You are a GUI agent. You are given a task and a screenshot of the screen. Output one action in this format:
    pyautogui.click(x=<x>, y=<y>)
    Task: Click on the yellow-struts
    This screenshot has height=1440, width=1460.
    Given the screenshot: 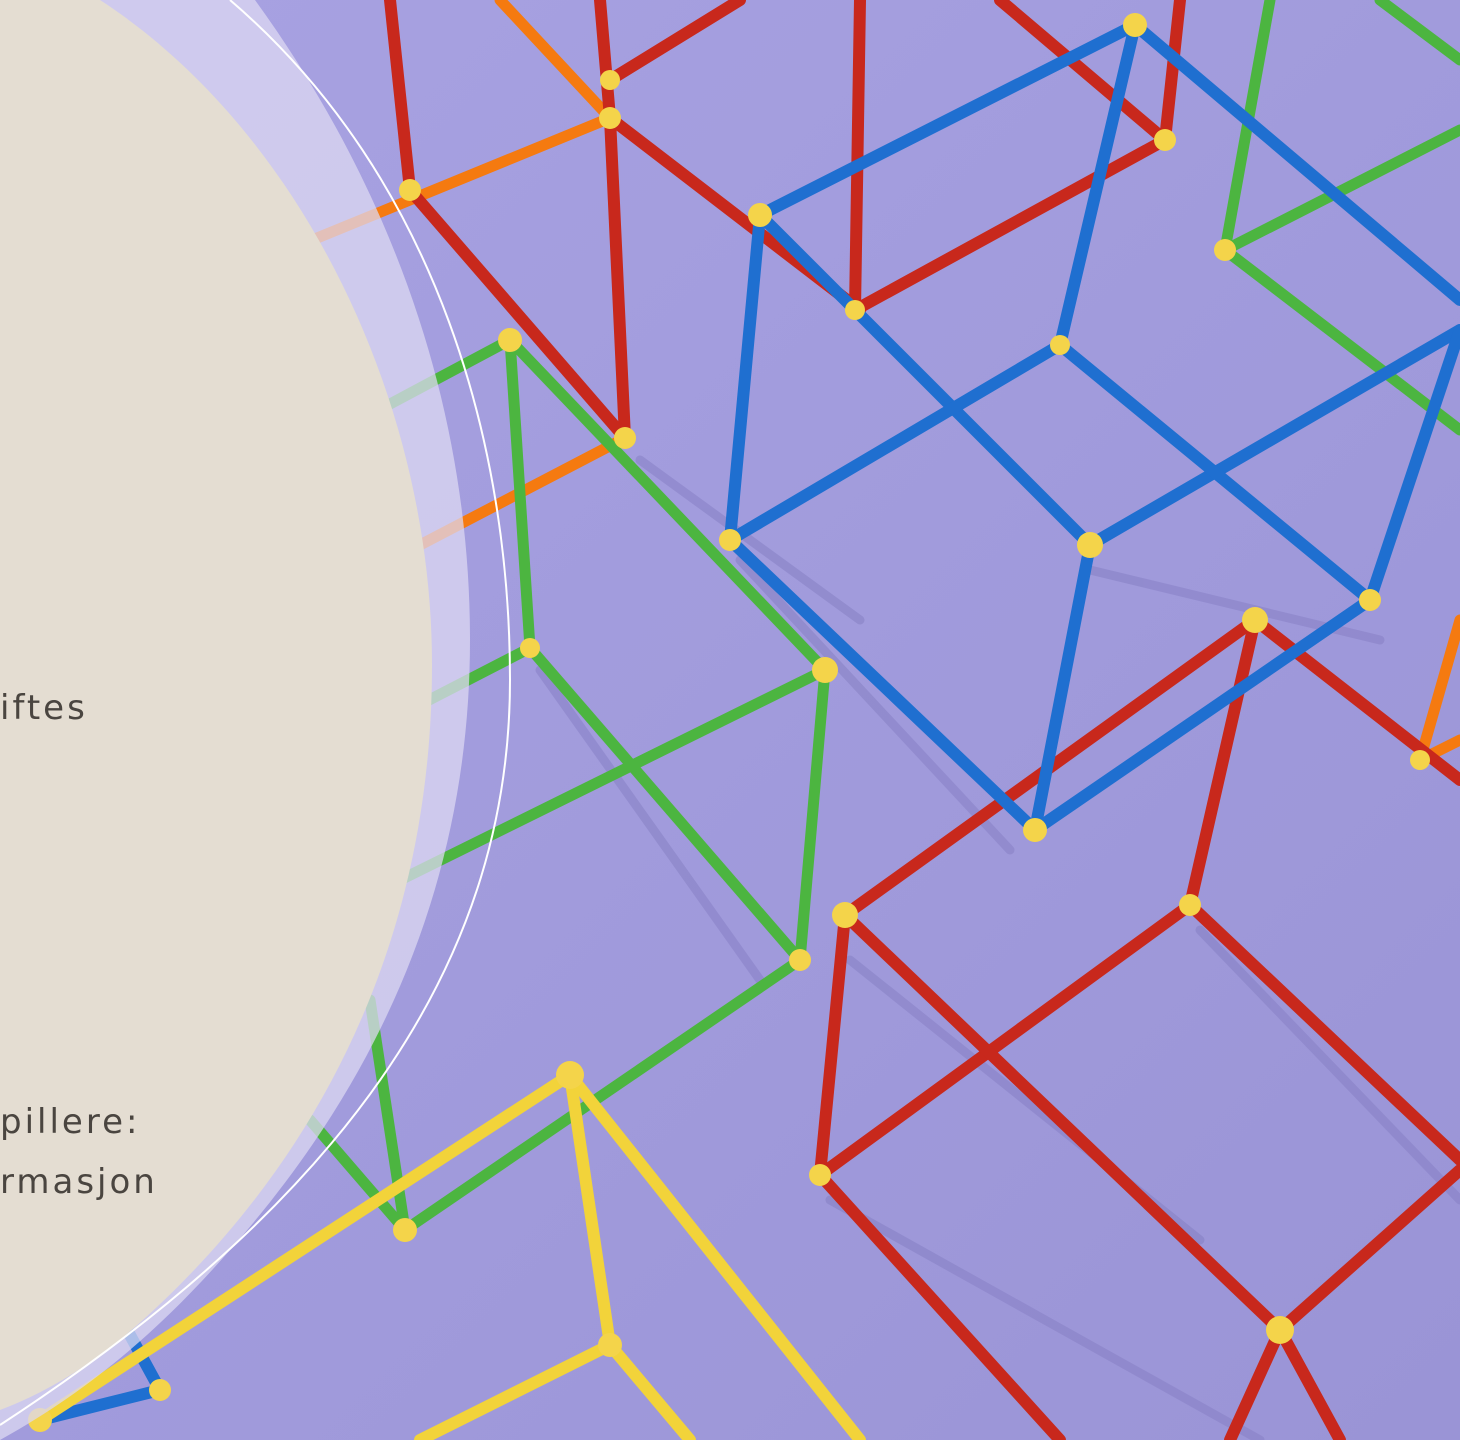 What is the action you would take?
    pyautogui.click(x=450, y=1254)
    